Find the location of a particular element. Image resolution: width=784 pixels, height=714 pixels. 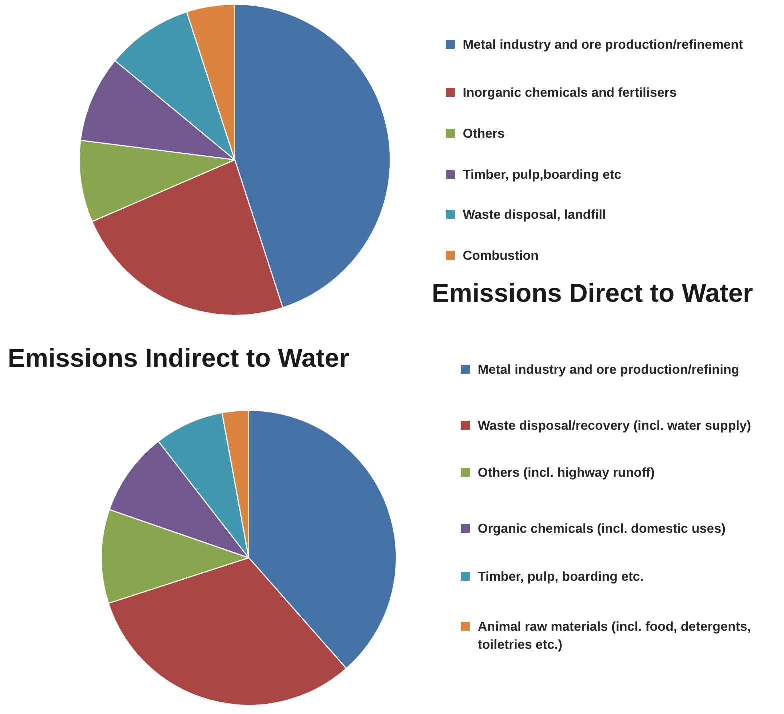

legend-label: Timber, pulp,boarding etc is located at coordinates (542, 175).